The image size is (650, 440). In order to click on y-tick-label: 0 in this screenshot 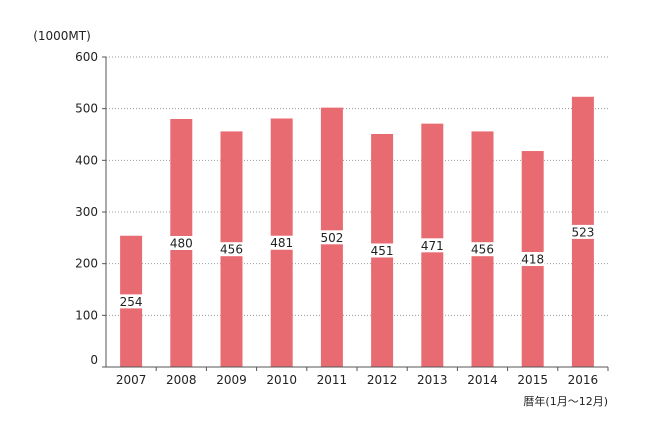, I will do `click(94, 360)`.